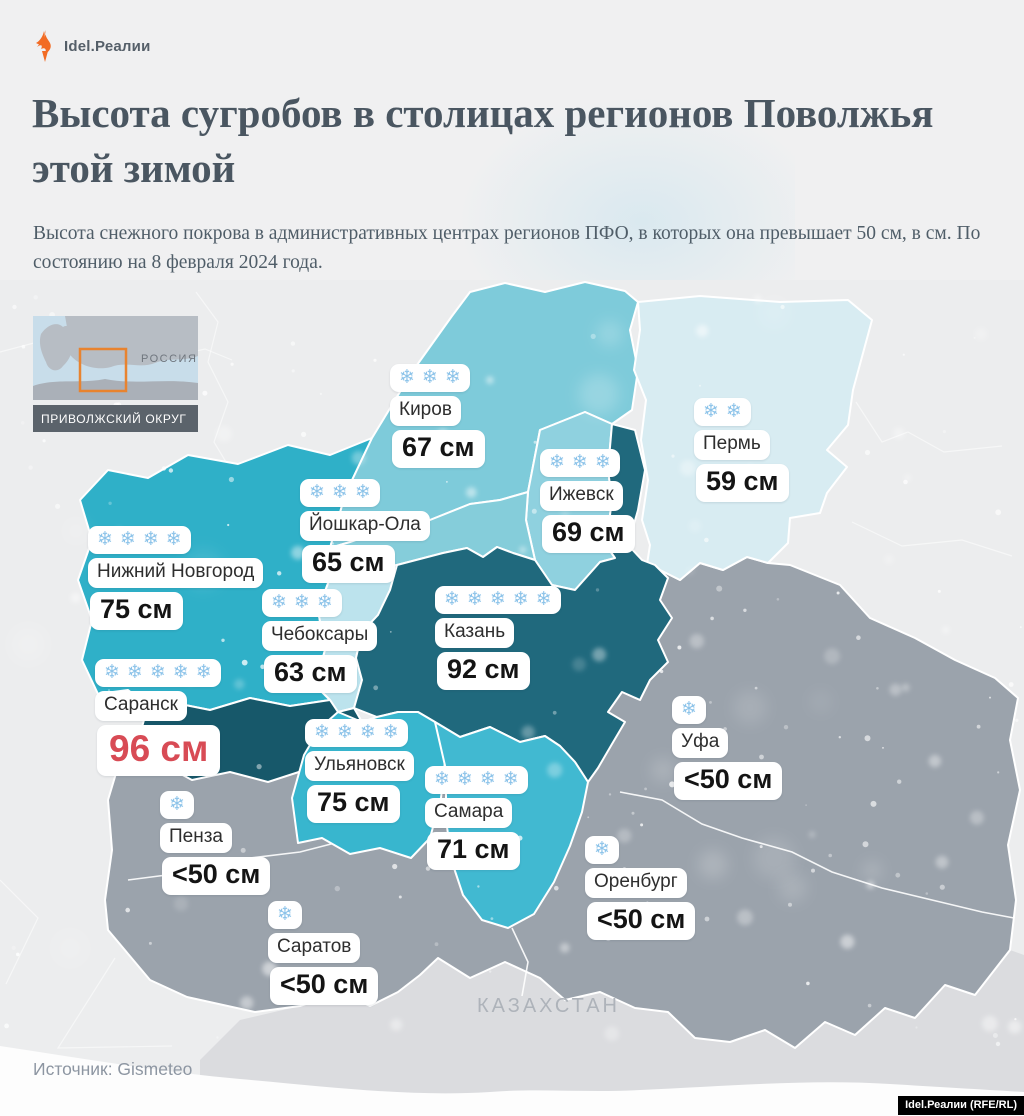 The width and height of the screenshot is (1024, 1116). I want to click on city-name: Оренбург, so click(636, 883).